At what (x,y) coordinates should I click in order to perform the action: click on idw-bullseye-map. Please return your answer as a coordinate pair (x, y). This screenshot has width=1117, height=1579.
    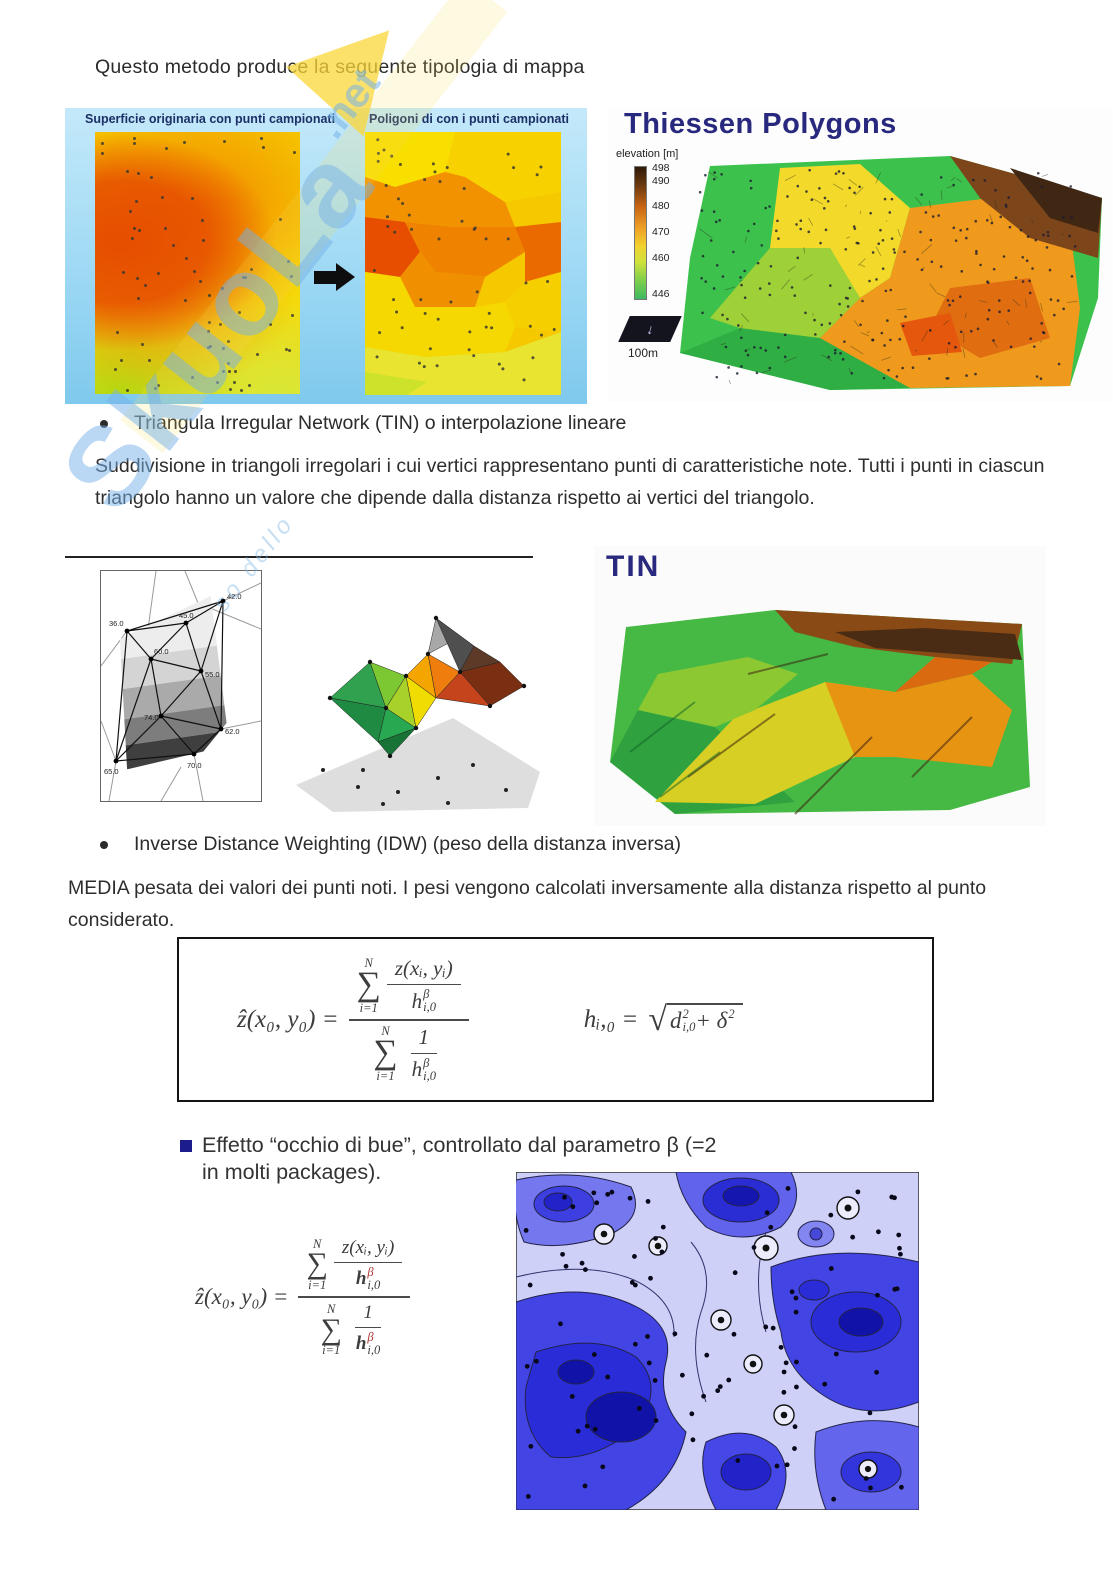
    Looking at the image, I should click on (717, 1341).